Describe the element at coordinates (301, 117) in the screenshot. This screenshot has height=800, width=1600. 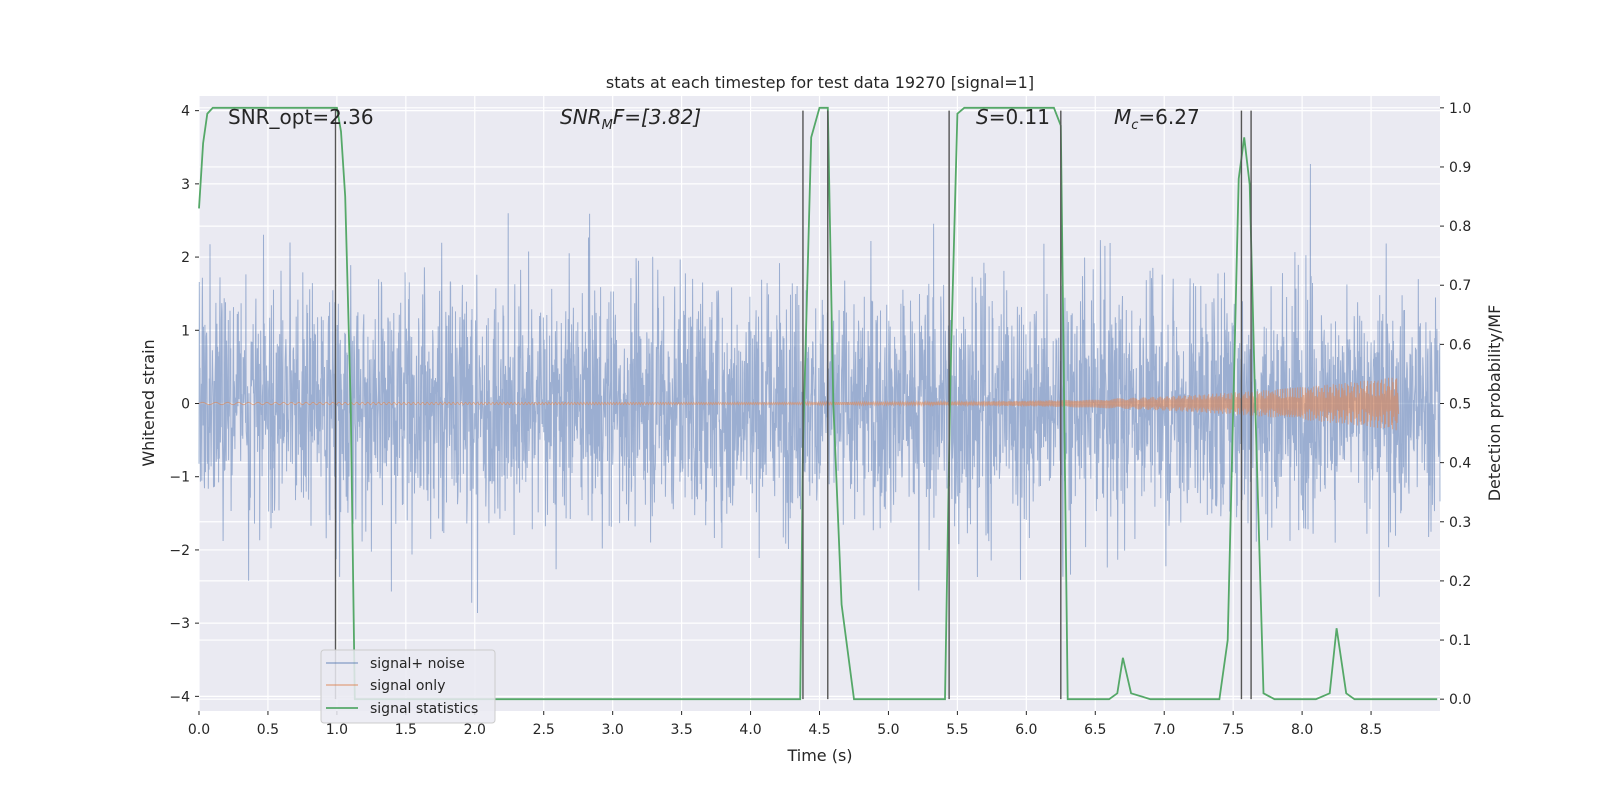
I see `annotation-snr-opt: SNR_opt=2.36` at that location.